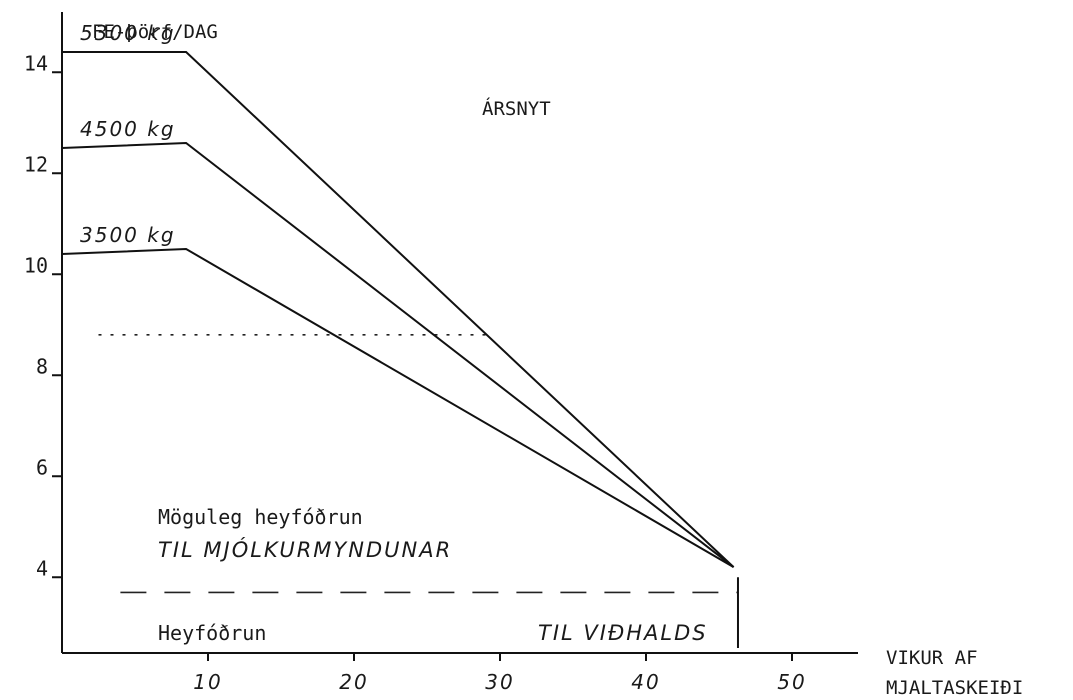 The image size is (1073, 700). What do you see at coordinates (36, 265) in the screenshot?
I see `y-tick-label: 10` at bounding box center [36, 265].